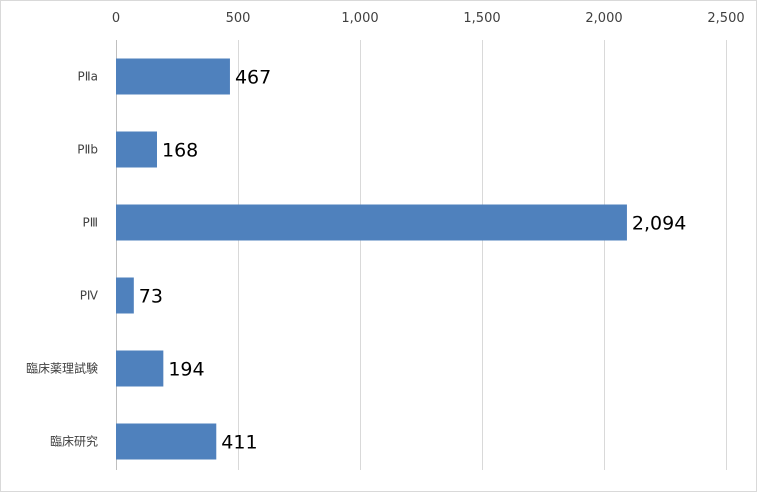  What do you see at coordinates (88, 77) in the screenshot?
I see `category-label: PⅡa` at bounding box center [88, 77].